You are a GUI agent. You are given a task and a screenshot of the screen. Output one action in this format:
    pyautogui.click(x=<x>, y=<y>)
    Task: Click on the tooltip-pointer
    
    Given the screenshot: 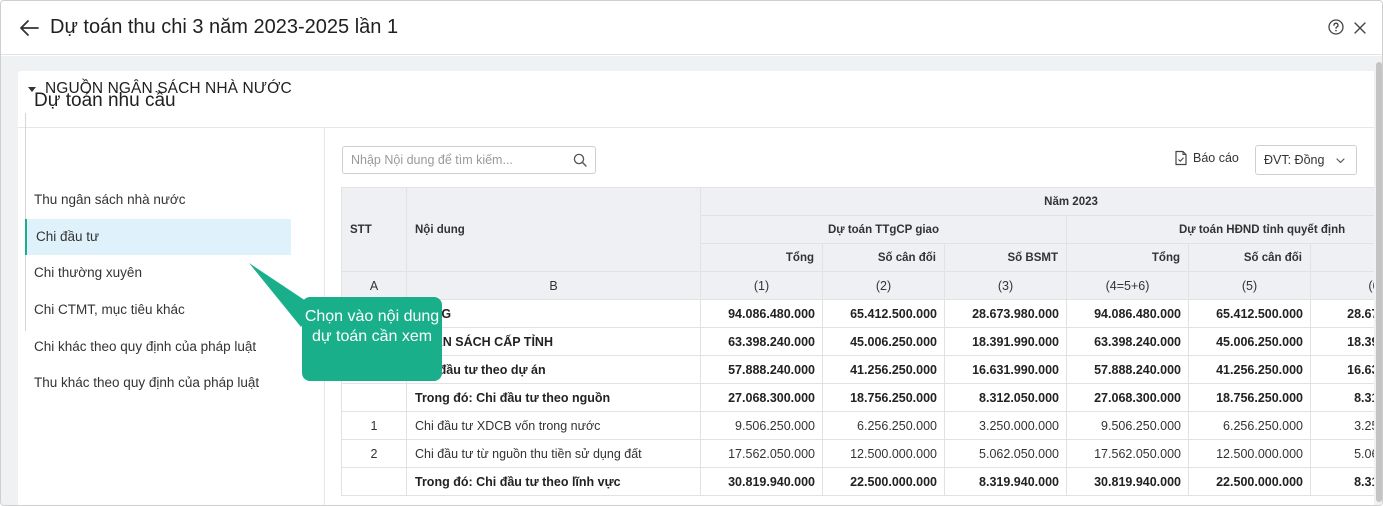 What is the action you would take?
    pyautogui.click(x=282, y=295)
    